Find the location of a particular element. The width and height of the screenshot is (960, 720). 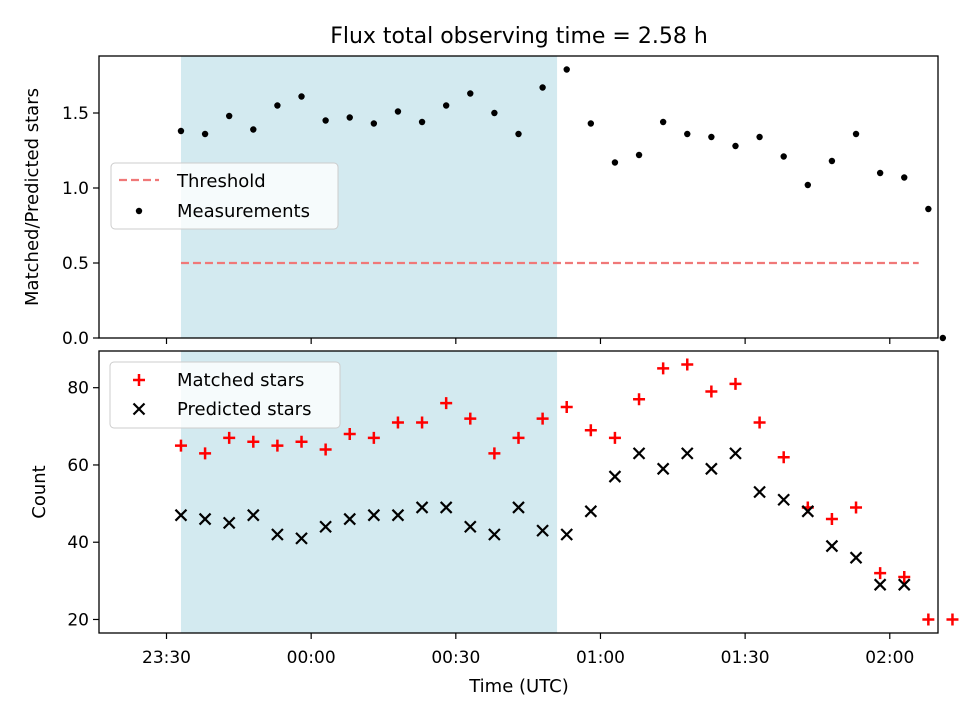

x-tick-label: 01:30 is located at coordinates (745, 658).